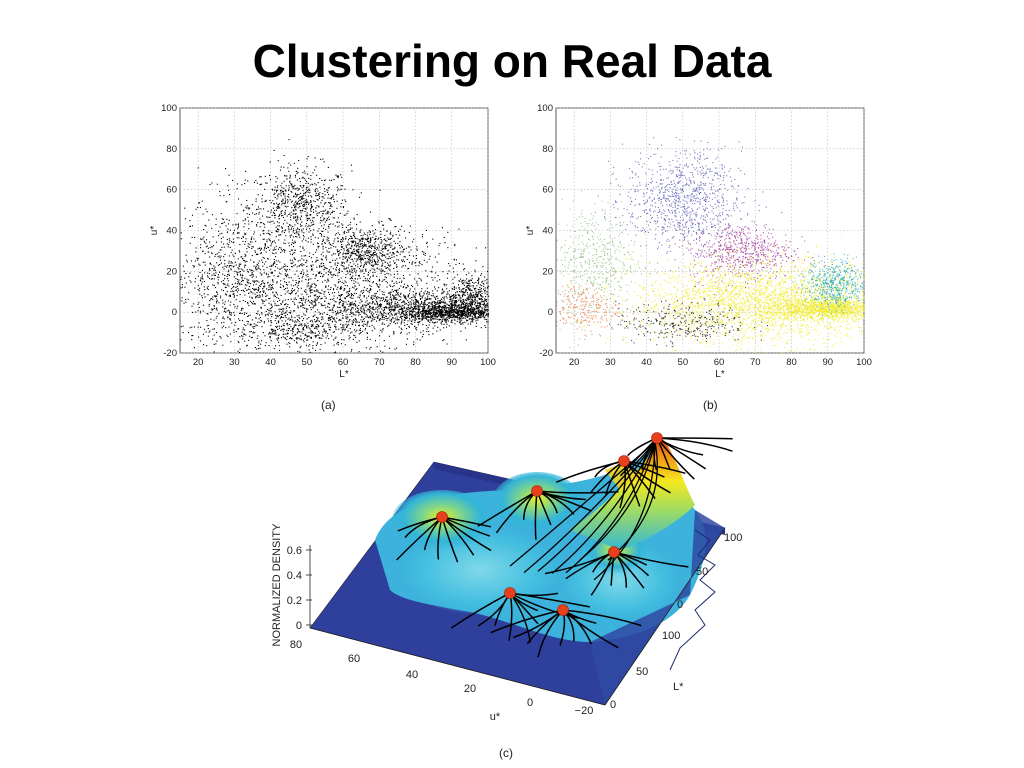 The width and height of the screenshot is (1024, 768). Describe the element at coordinates (547, 149) in the screenshot. I see `b-y-tick-label: 80` at that location.